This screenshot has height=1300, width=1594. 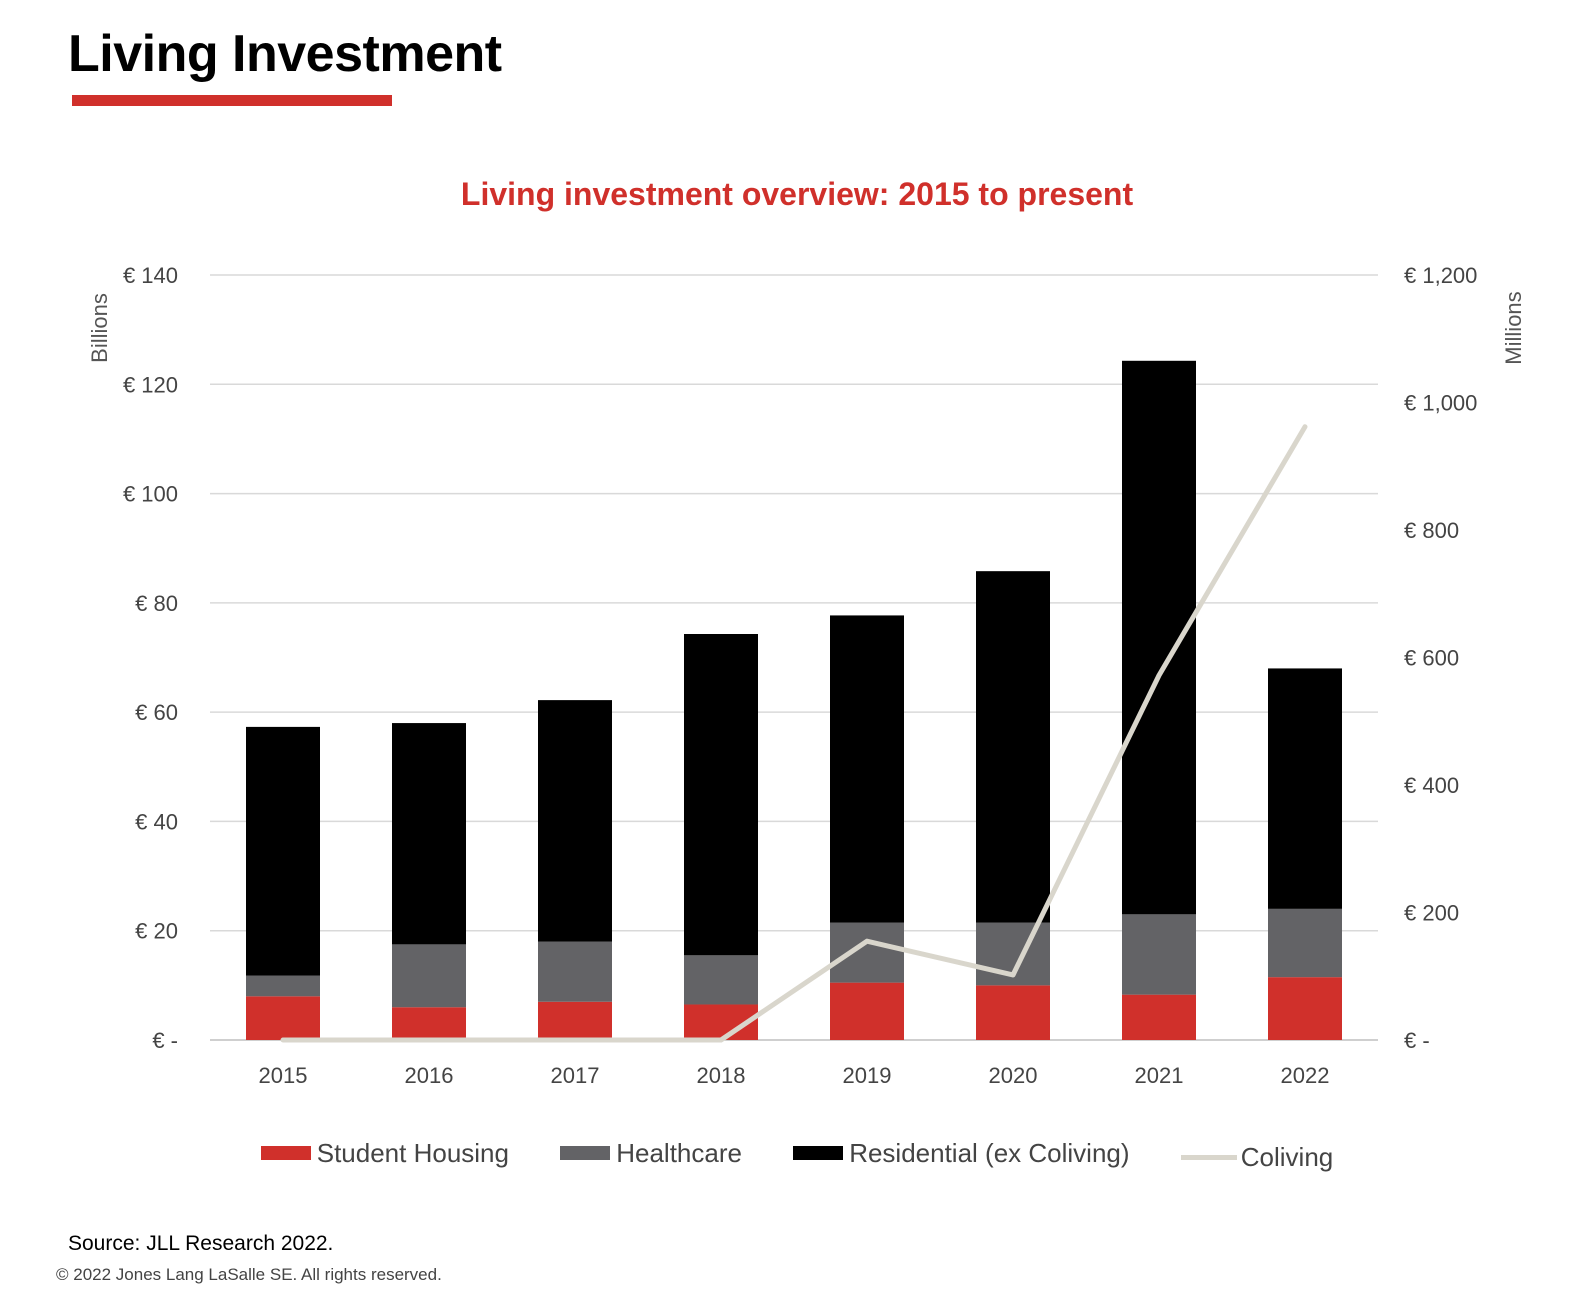 I want to click on healthcare-swatch, so click(x=585, y=1153).